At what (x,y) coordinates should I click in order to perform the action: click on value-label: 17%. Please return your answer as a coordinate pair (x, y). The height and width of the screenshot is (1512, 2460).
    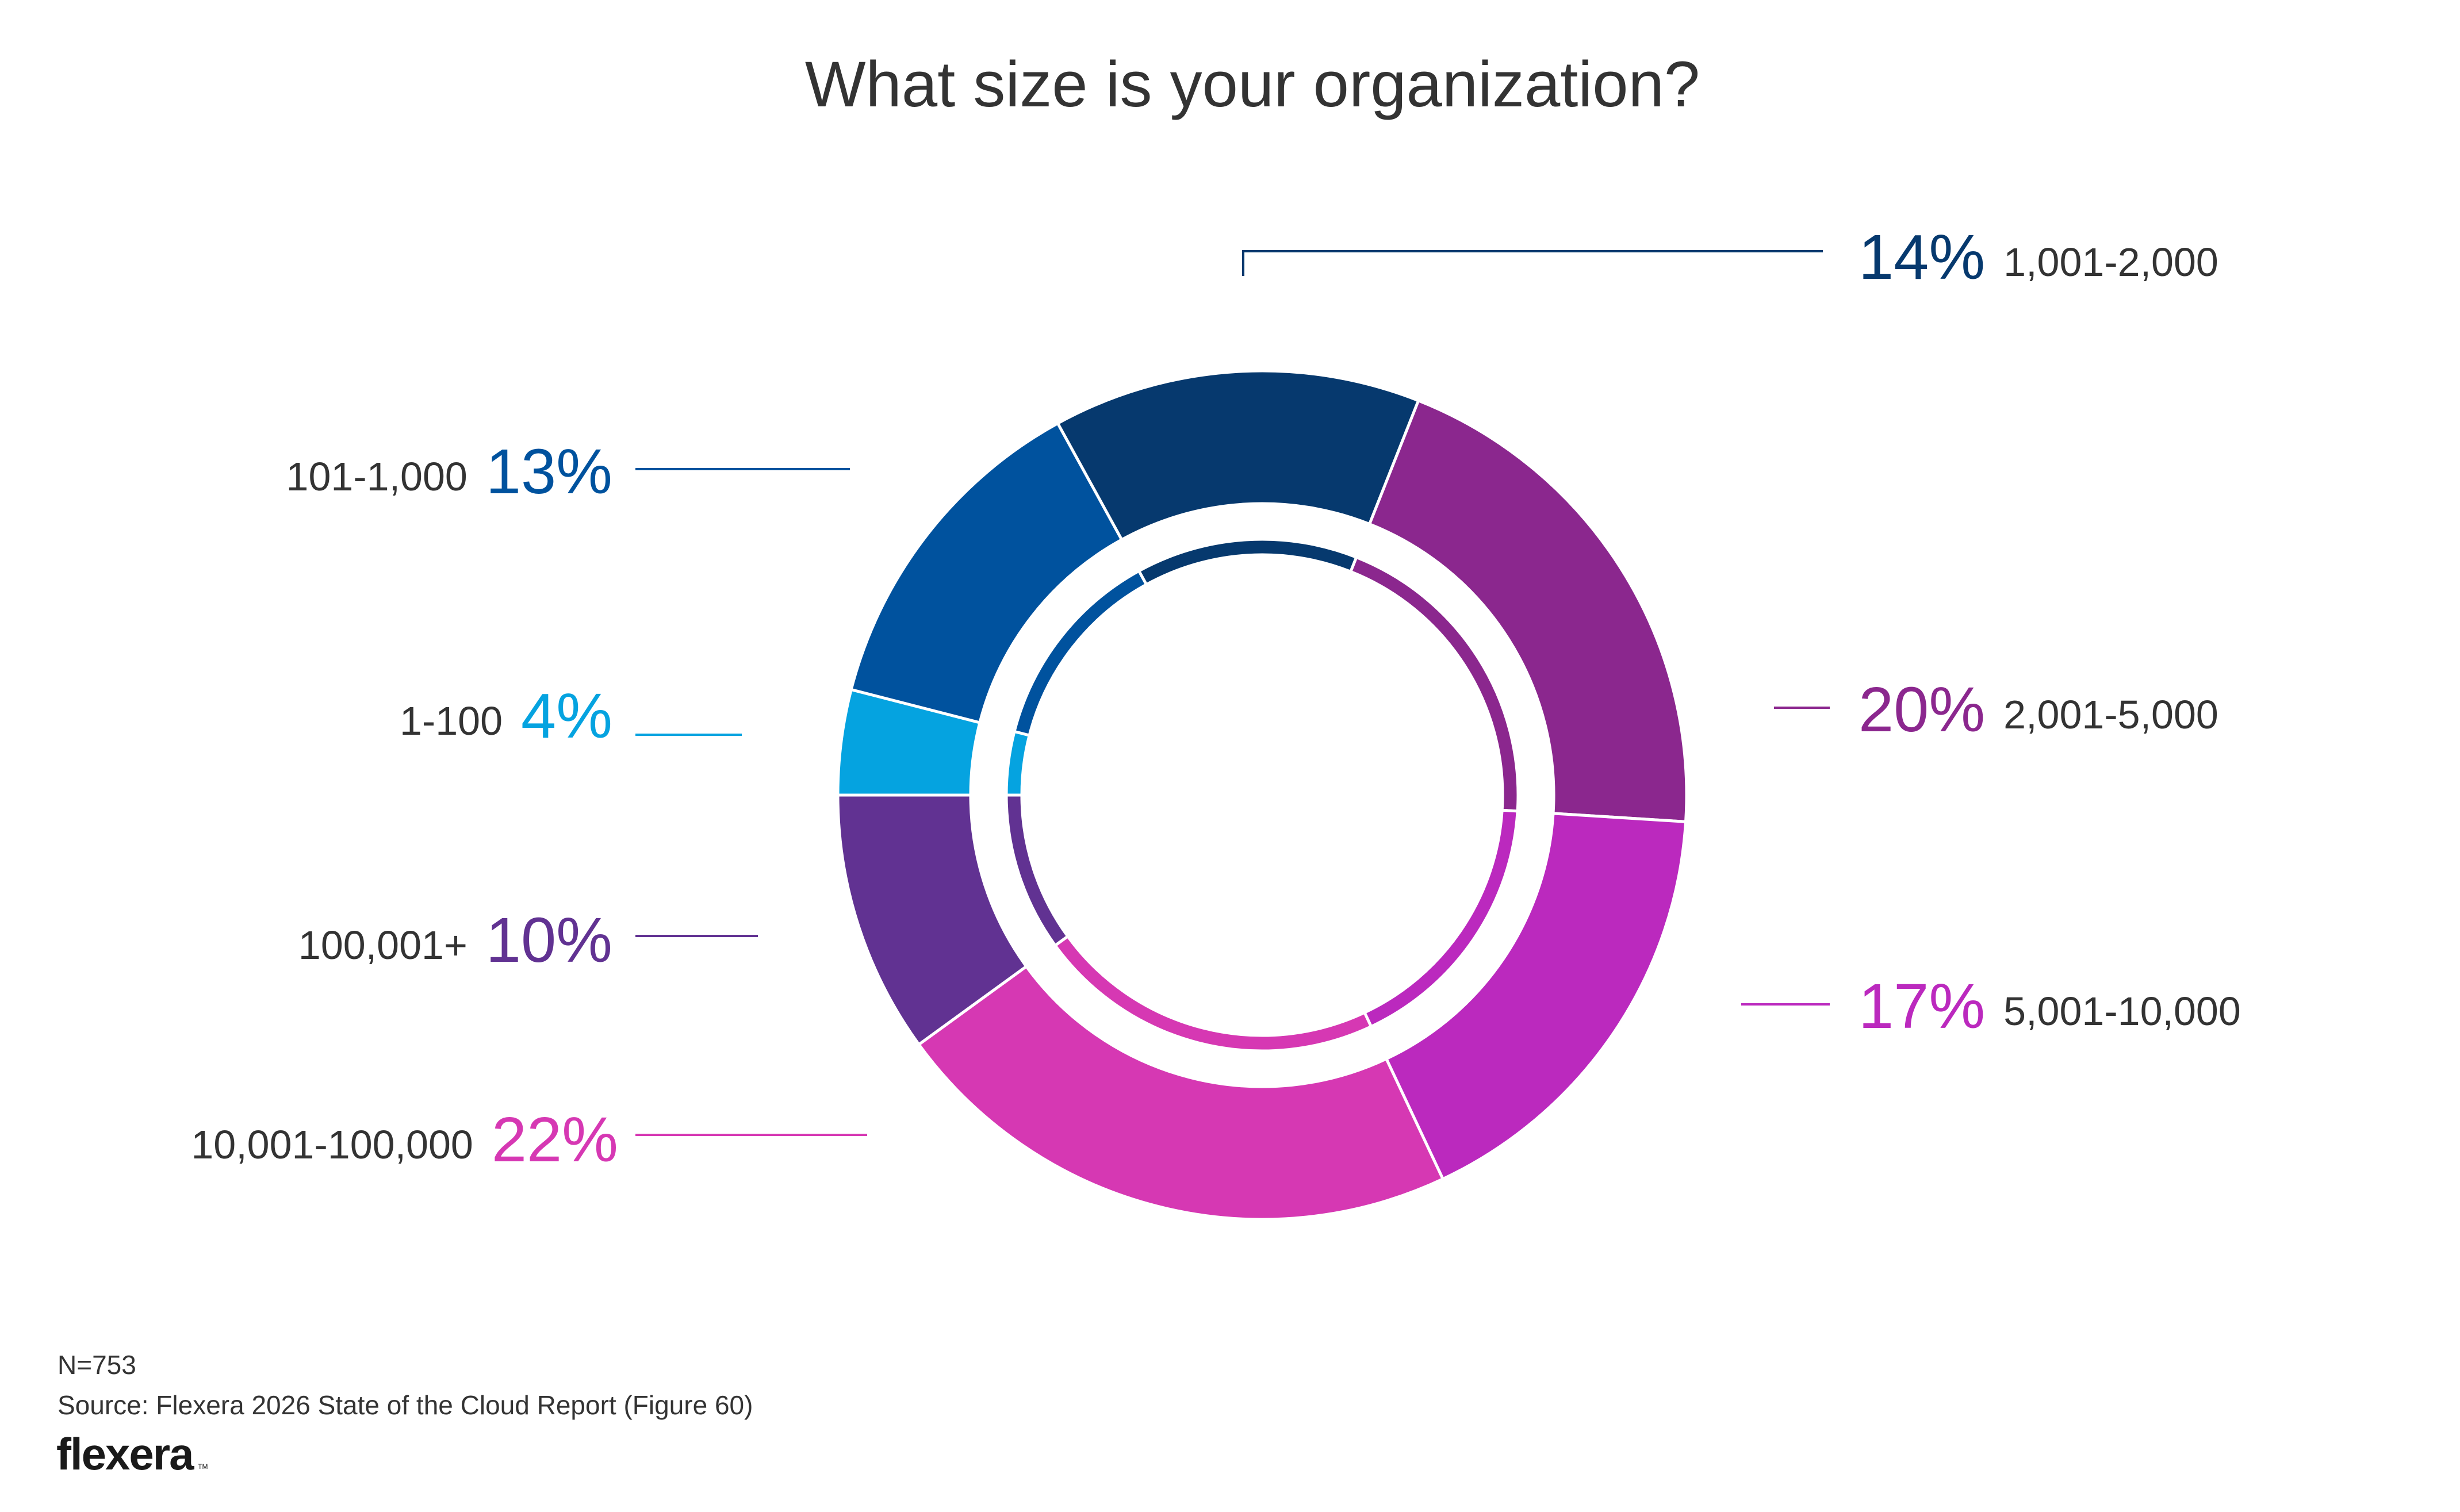
    Looking at the image, I should click on (1922, 1006).